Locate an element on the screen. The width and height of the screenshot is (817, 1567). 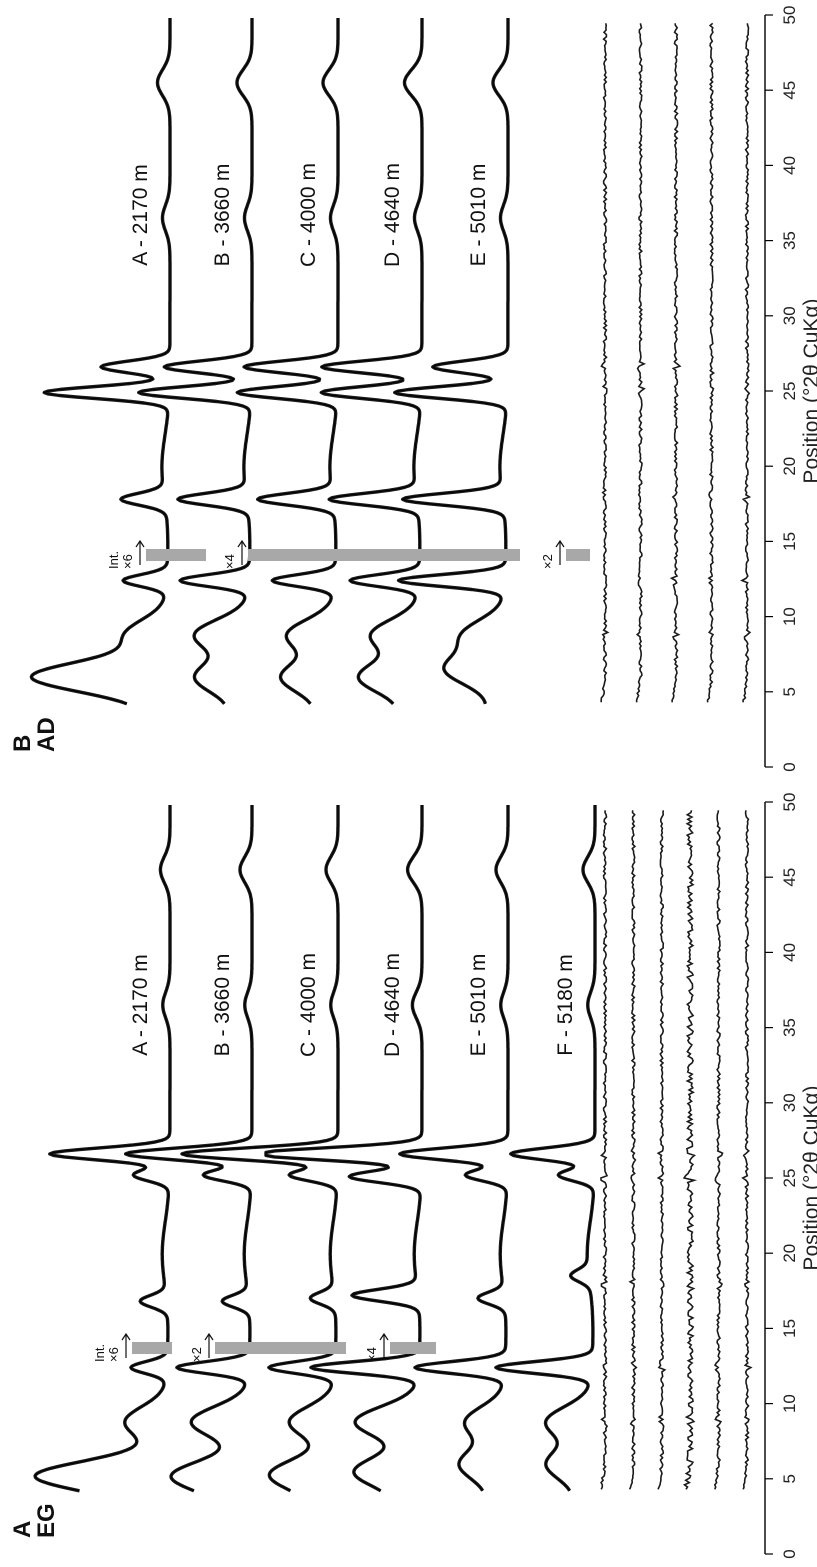
panel-letter: B is located at coordinates (22, 743).